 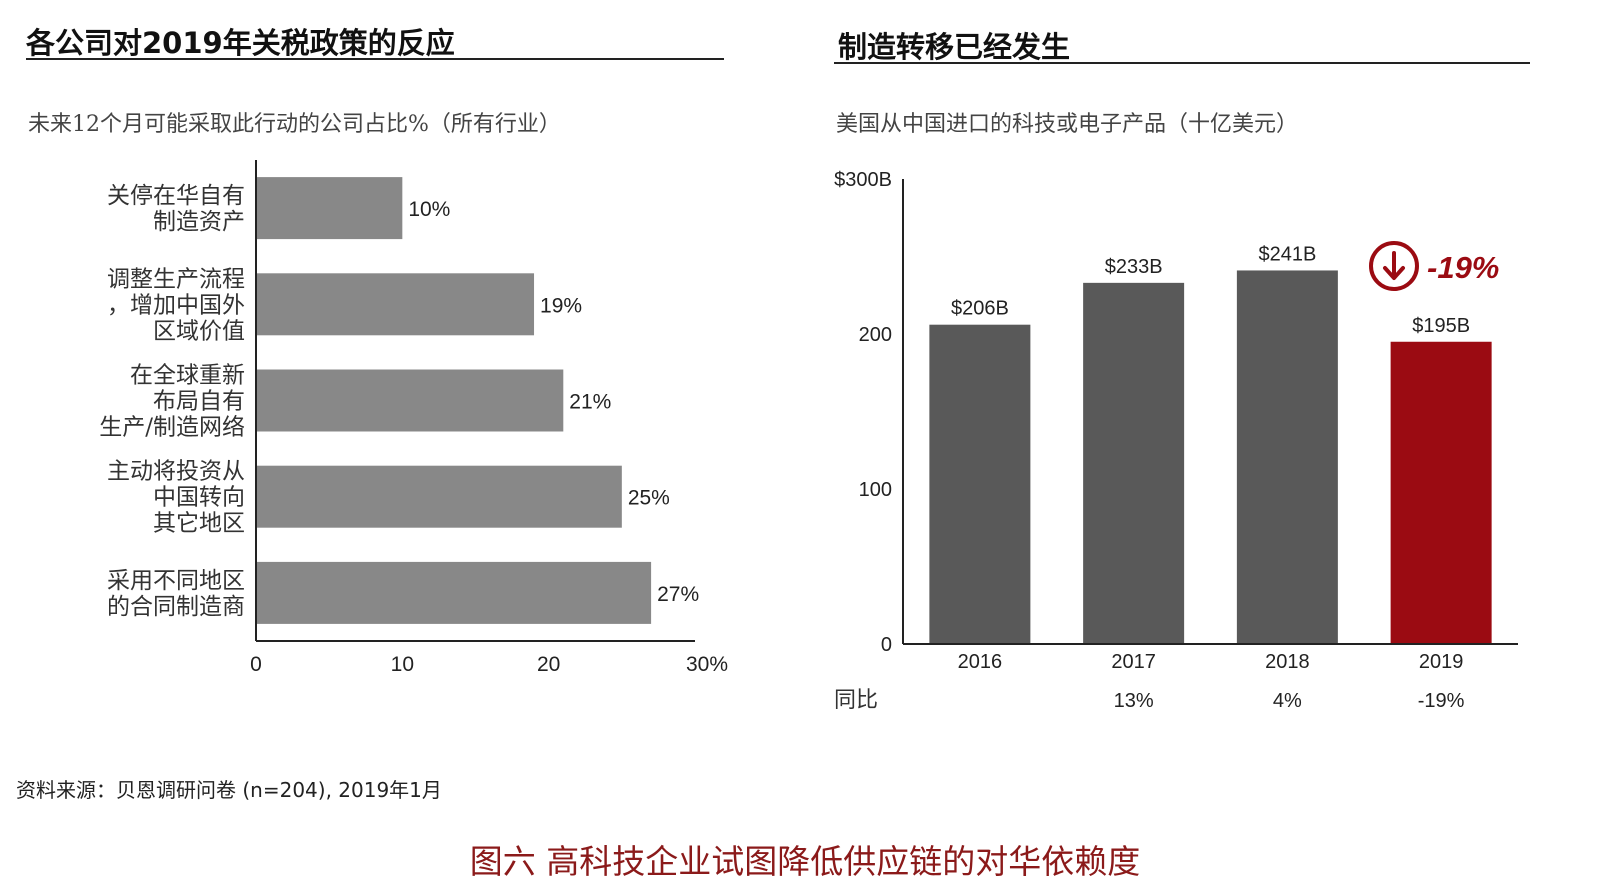 What do you see at coordinates (856, 700) in the screenshot?
I see `yoy-row-label: 同比` at bounding box center [856, 700].